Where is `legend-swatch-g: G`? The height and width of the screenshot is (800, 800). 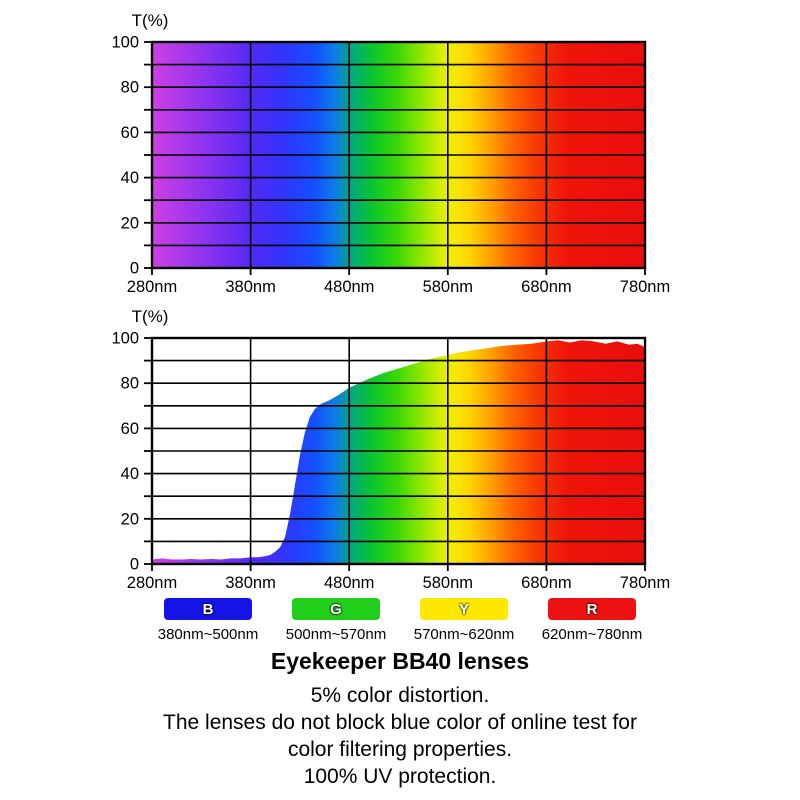 legend-swatch-g: G is located at coordinates (336, 609).